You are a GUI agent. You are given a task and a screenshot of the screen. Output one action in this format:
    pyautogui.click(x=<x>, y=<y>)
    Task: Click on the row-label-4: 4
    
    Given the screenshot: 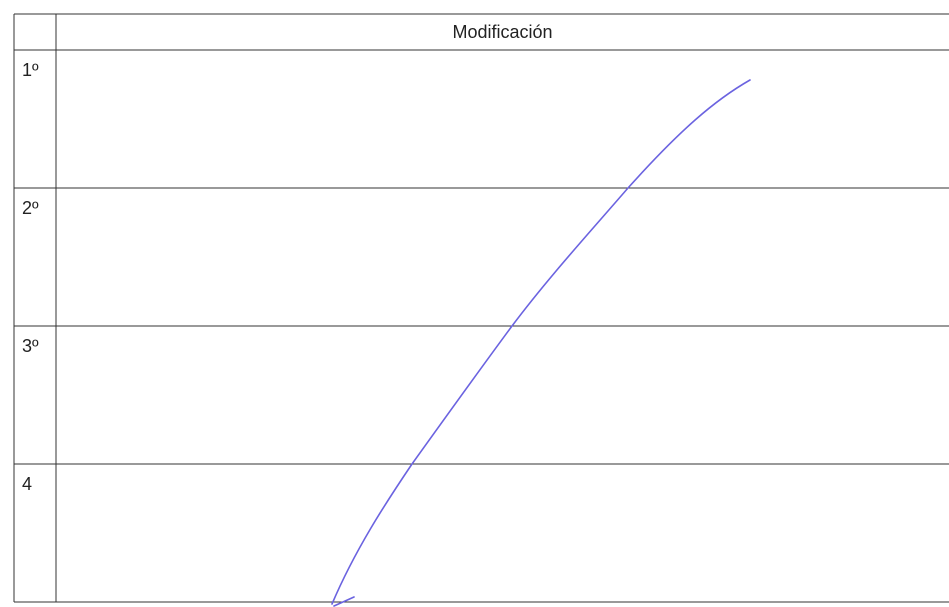 What is the action you would take?
    pyautogui.click(x=27, y=484)
    